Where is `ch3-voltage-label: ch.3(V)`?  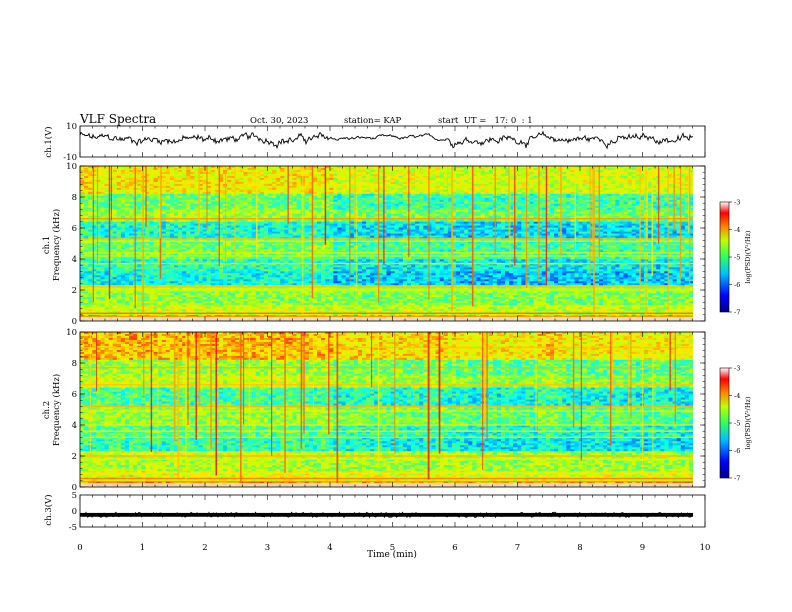
ch3-voltage-label: ch.3(V) is located at coordinates (48, 509).